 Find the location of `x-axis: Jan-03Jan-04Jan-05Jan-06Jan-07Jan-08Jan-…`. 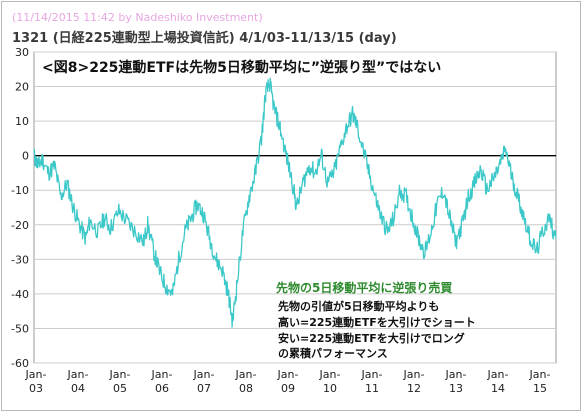

x-axis: Jan-03Jan-04Jan-05Jan-06Jan-07Jan-08Jan-… is located at coordinates (288, 381).